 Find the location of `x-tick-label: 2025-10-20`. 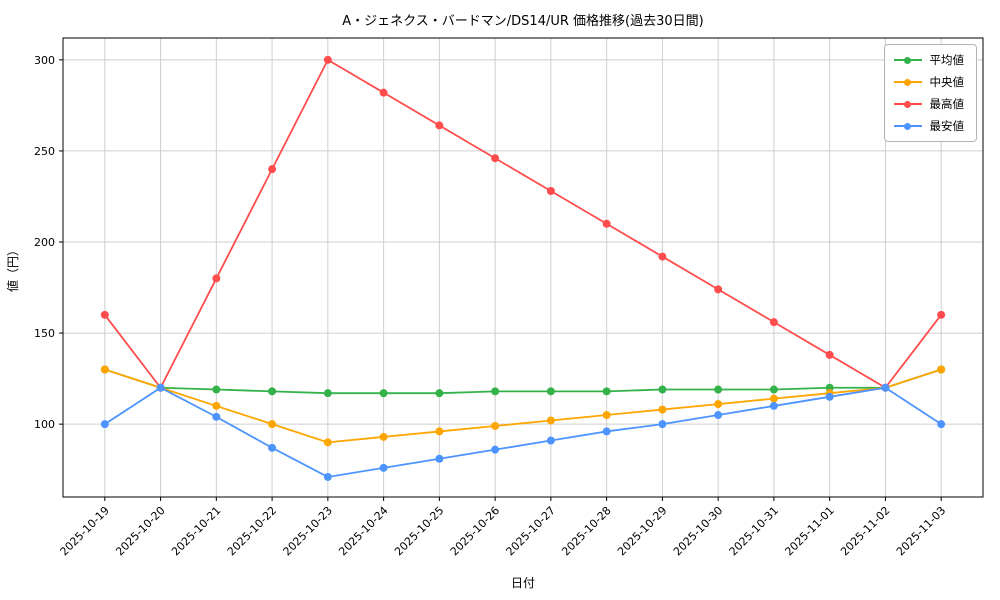

x-tick-label: 2025-10-20 is located at coordinates (140, 531).